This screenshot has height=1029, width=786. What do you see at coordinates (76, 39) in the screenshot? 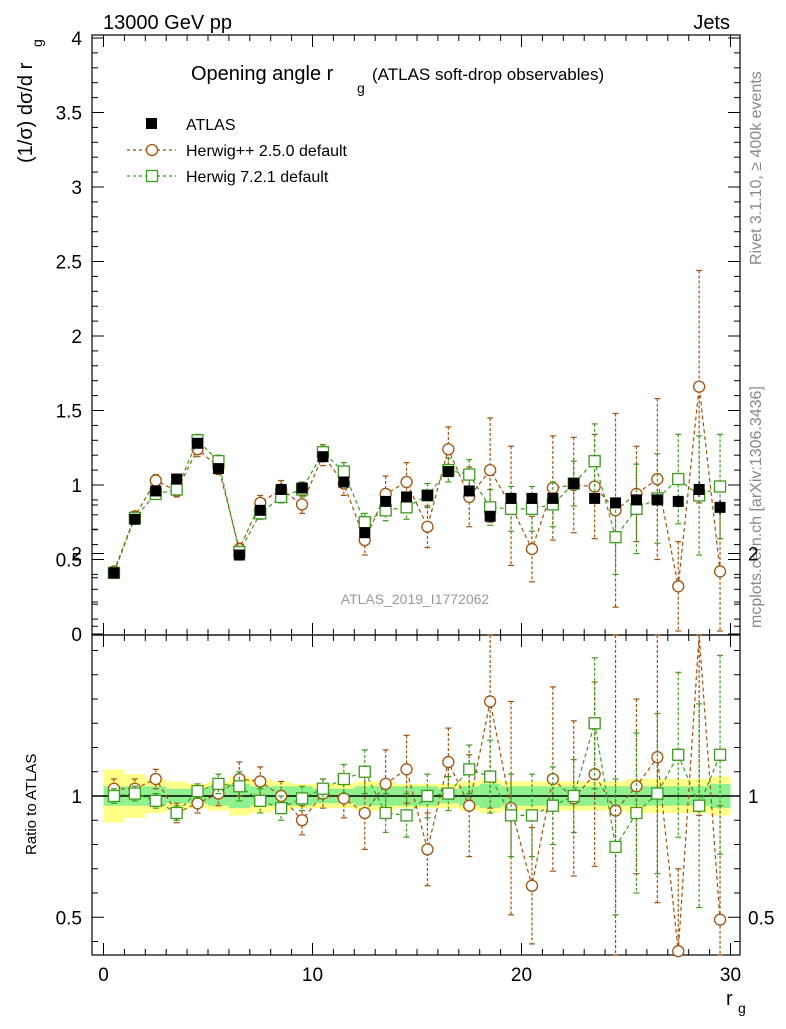
I see `main-ytick-label: 4` at bounding box center [76, 39].